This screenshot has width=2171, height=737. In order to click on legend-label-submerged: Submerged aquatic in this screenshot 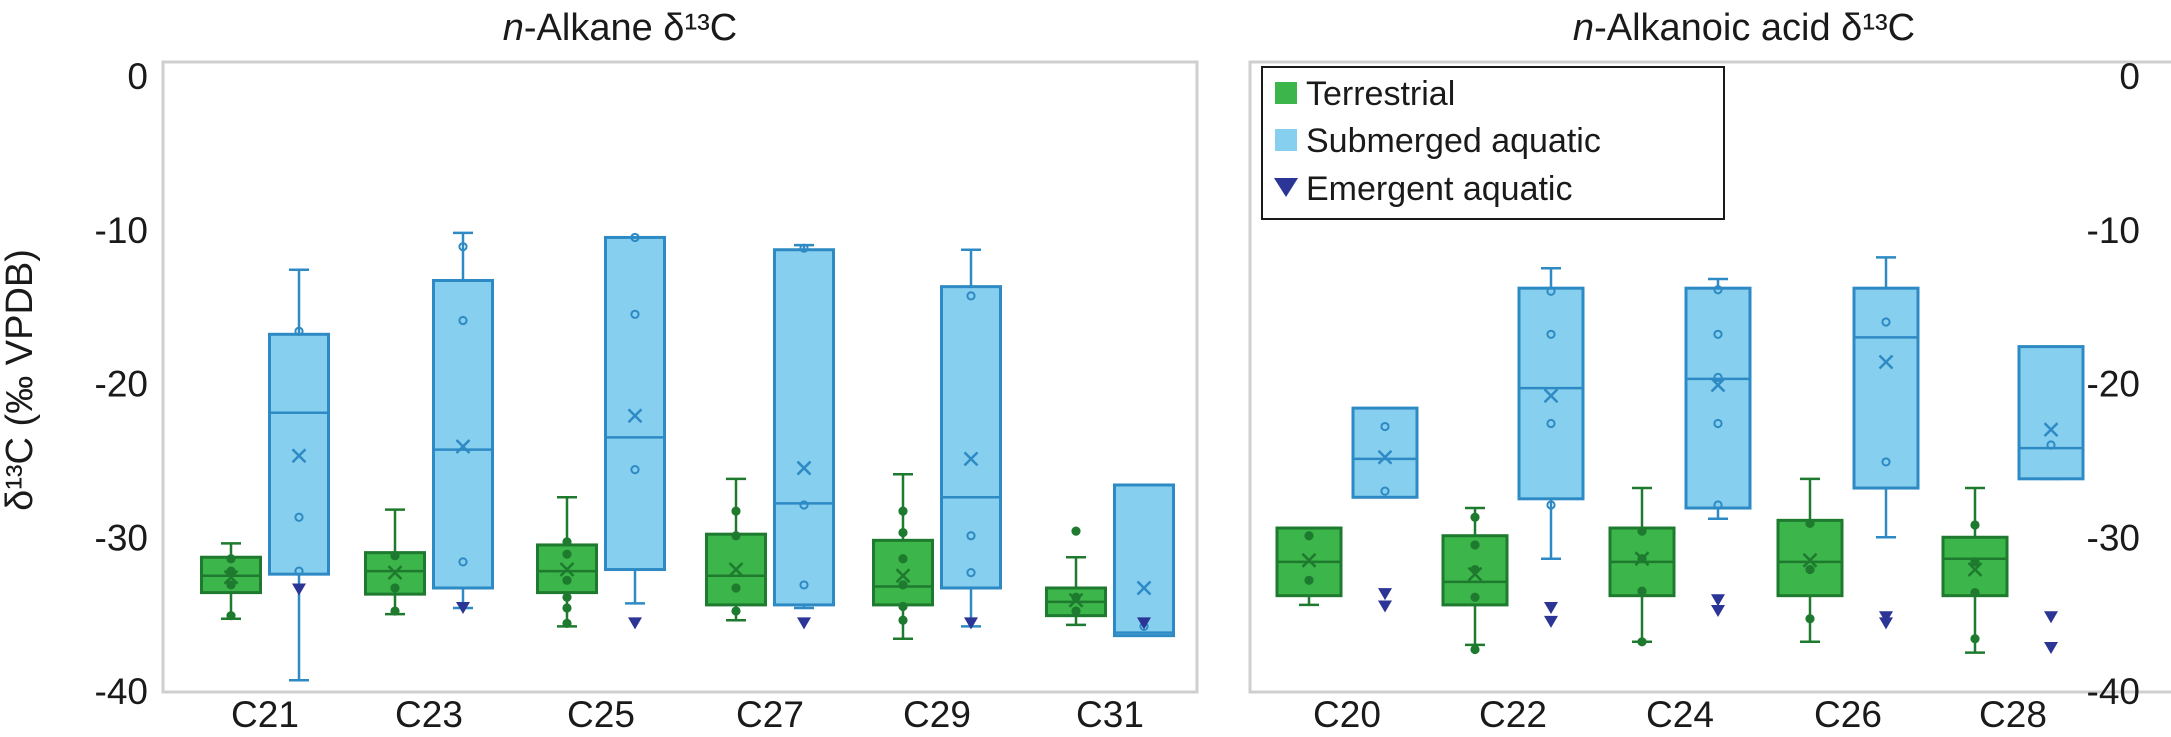, I will do `click(1453, 141)`.